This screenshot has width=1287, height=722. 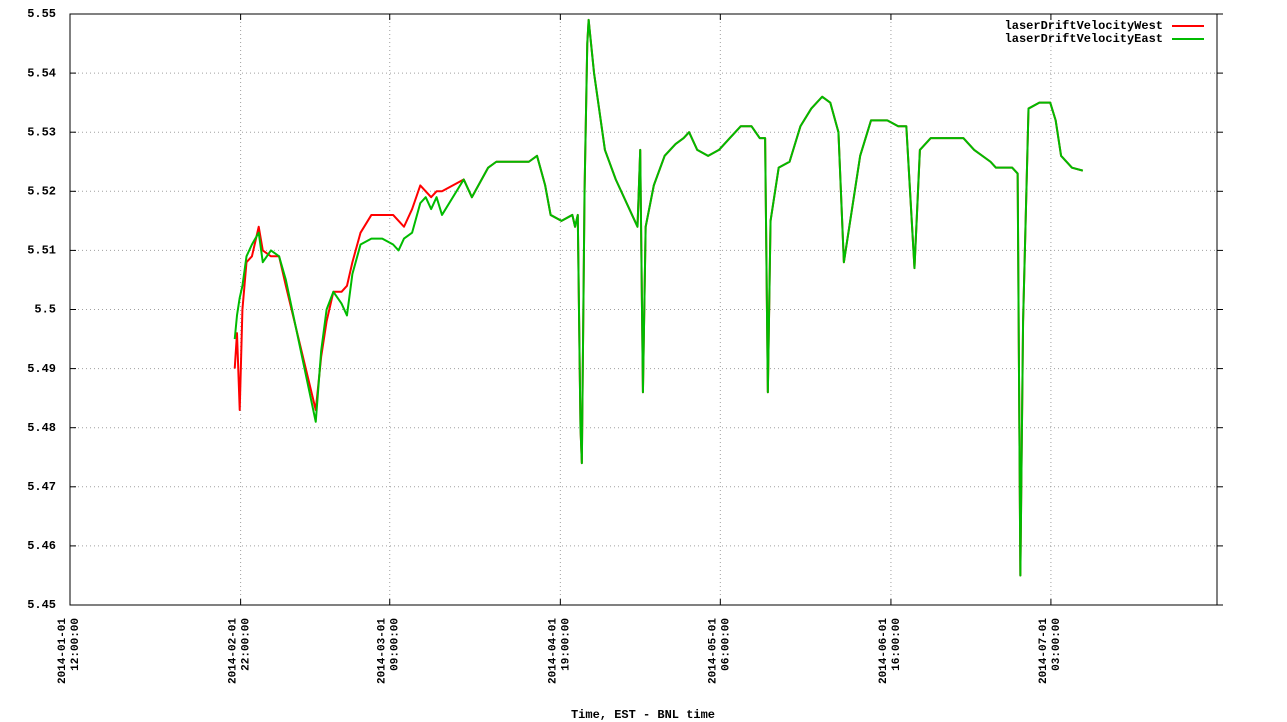 What do you see at coordinates (389, 651) in the screenshot?
I see `x-tick-label: 2014-03-01 09:00:00` at bounding box center [389, 651].